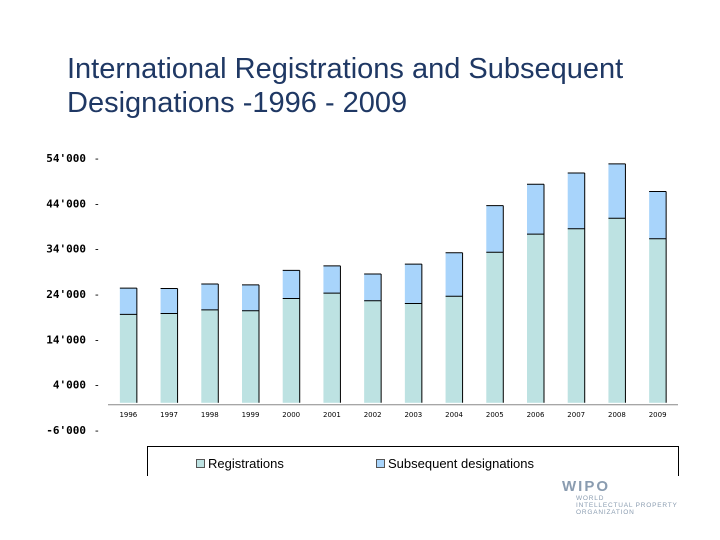  What do you see at coordinates (461, 463) in the screenshot?
I see `legend-label-subsequent: Subsequent designations` at bounding box center [461, 463].